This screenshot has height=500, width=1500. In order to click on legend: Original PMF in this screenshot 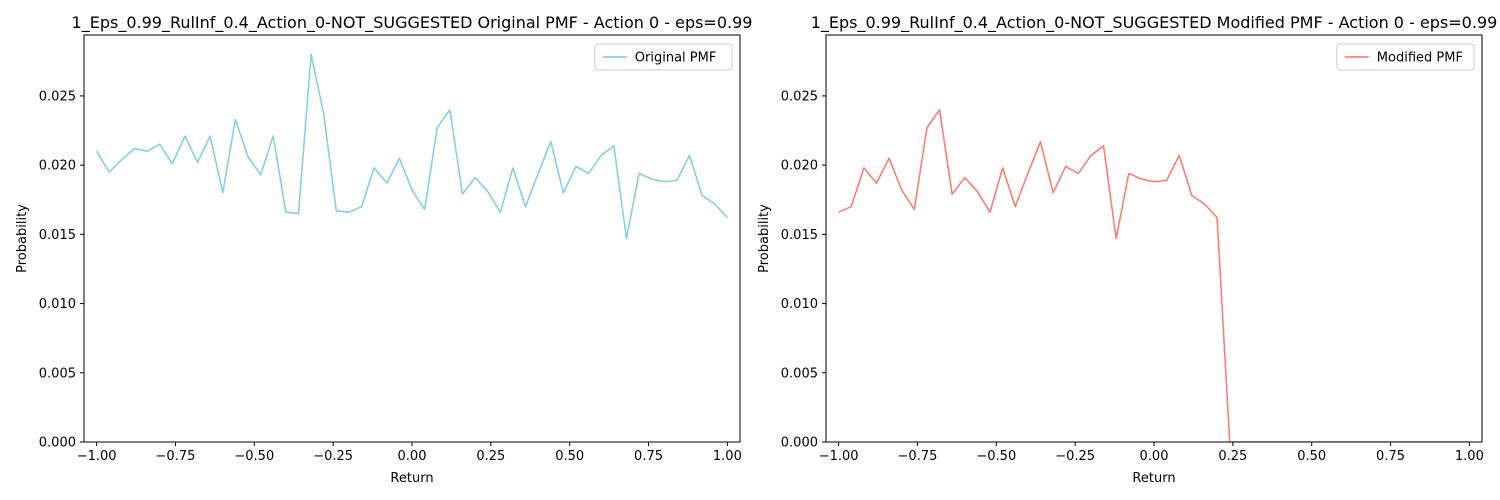, I will do `click(663, 57)`.